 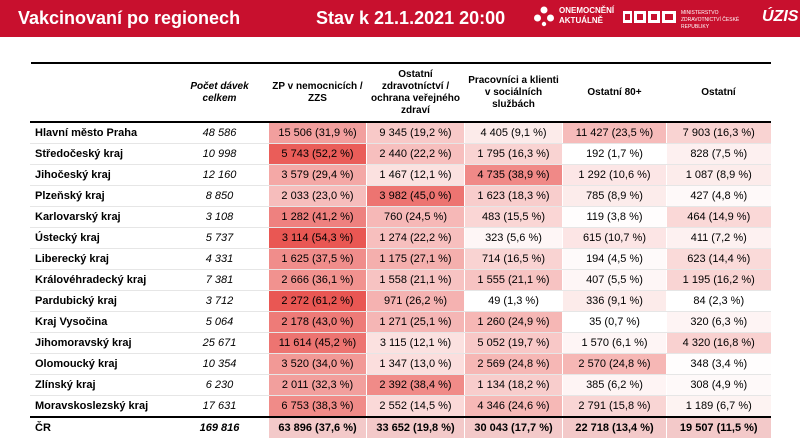 I want to click on ostatni-zdrav-cell: 1 175 (27,1 %), so click(x=415, y=259).